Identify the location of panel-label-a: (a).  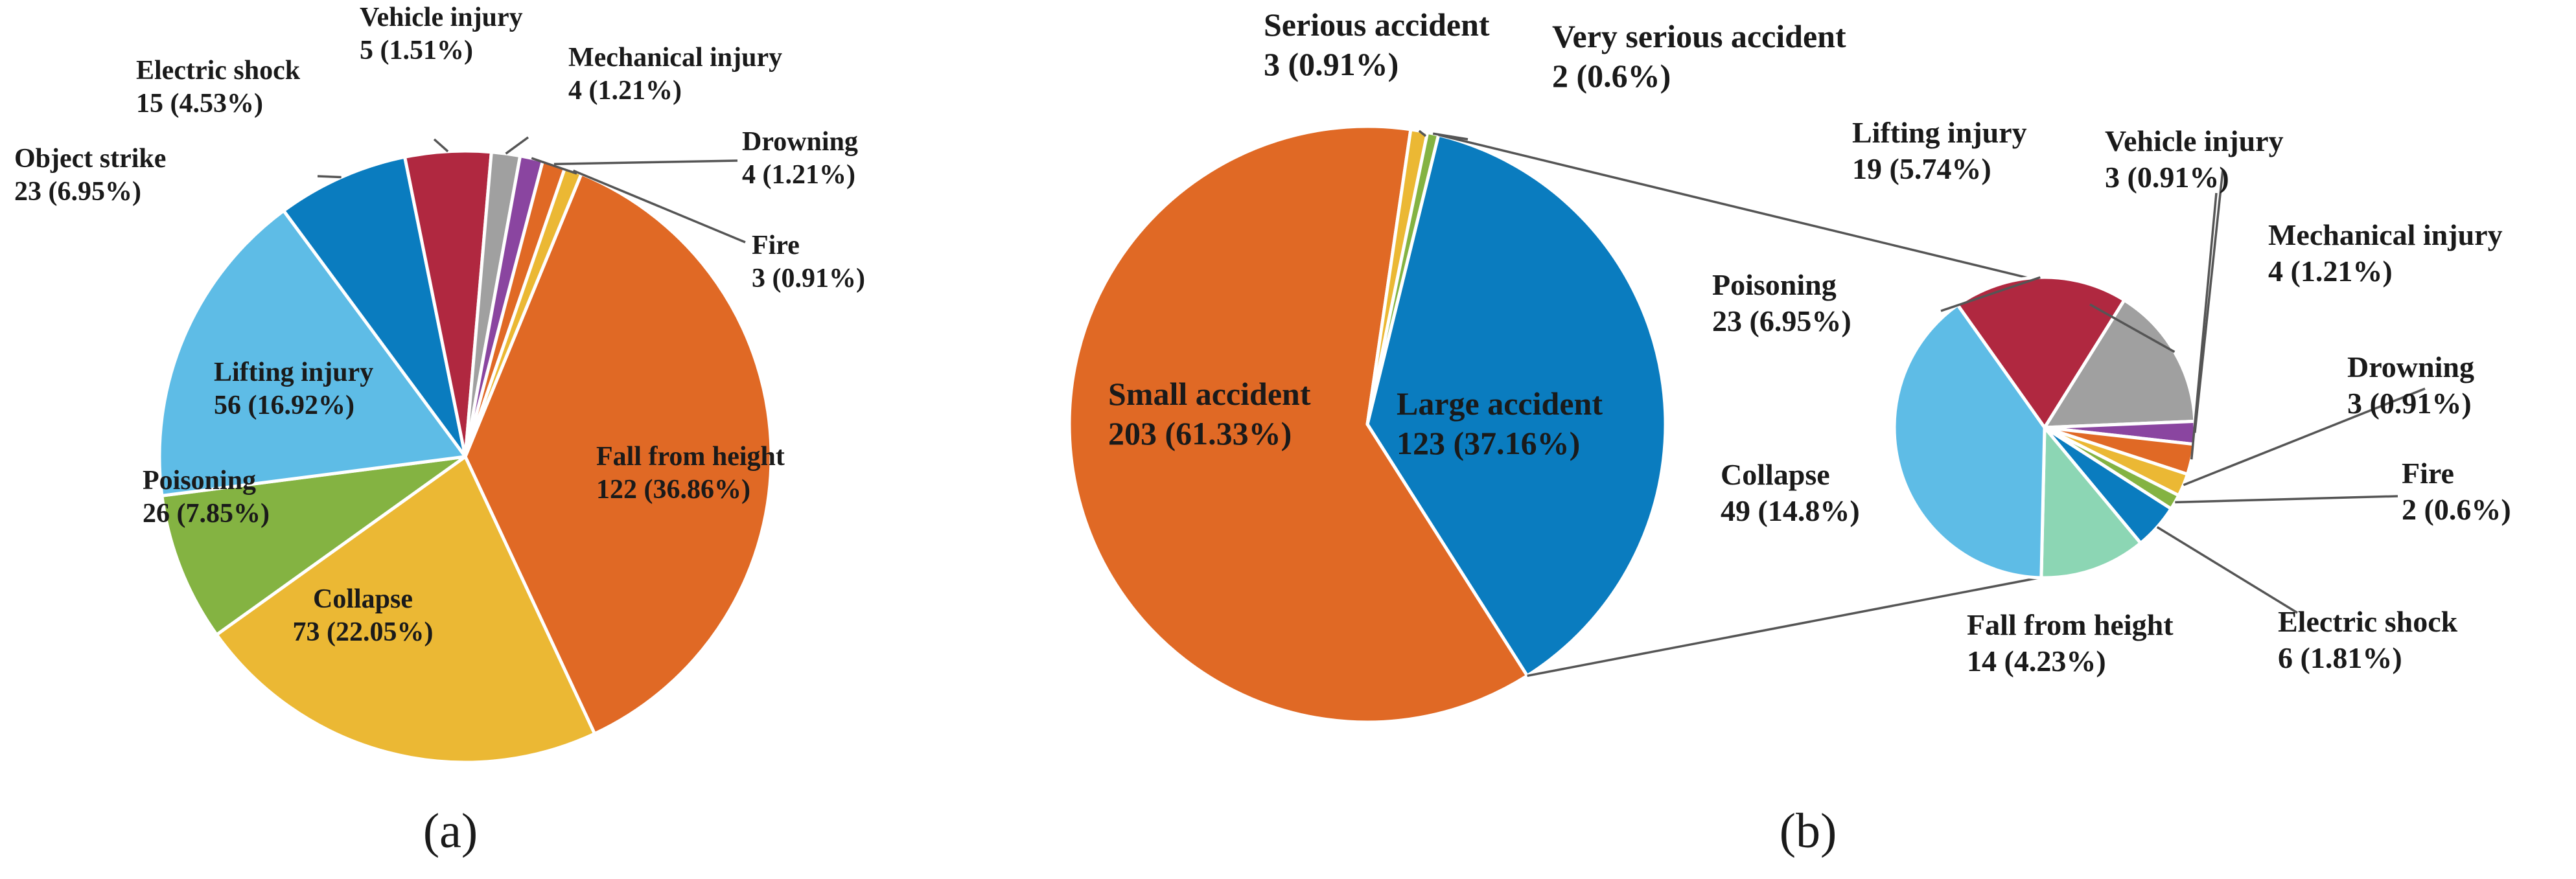
(450, 831).